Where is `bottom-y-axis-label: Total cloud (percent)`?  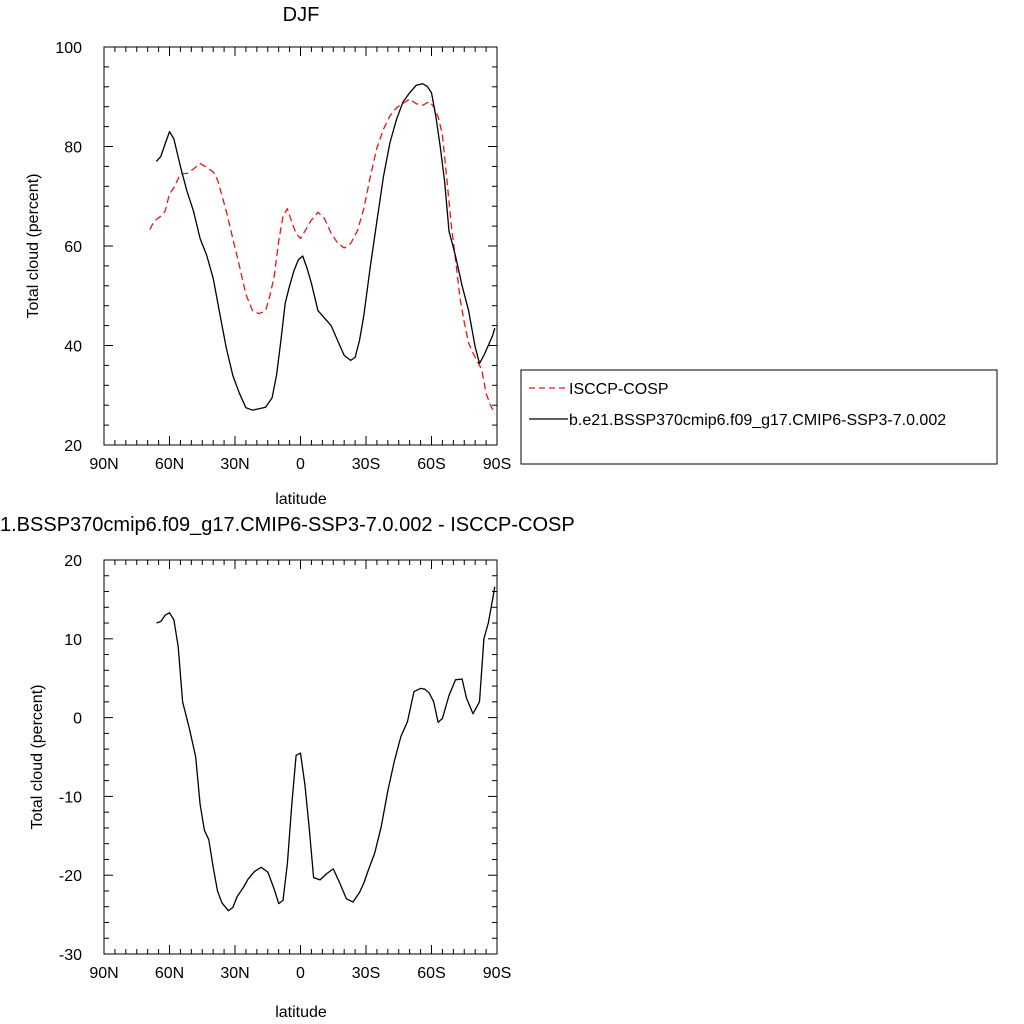 bottom-y-axis-label: Total cloud (percent) is located at coordinates (37, 757).